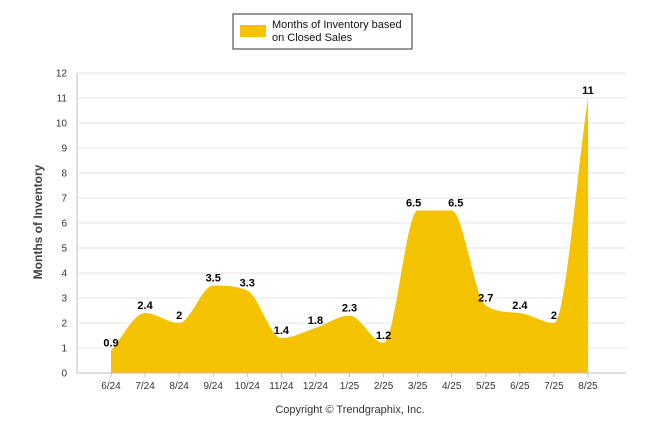 This screenshot has height=434, width=646. Describe the element at coordinates (213, 279) in the screenshot. I see `data-label: 3.5` at that location.